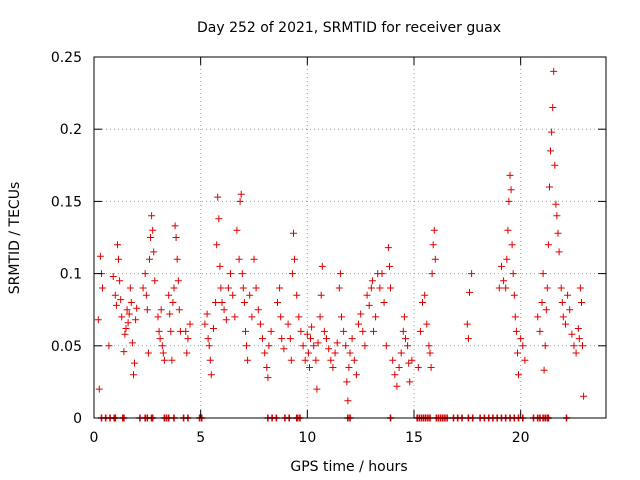 The image size is (640, 480). Describe the element at coordinates (307, 438) in the screenshot. I see `x-tick-label: 10` at that location.